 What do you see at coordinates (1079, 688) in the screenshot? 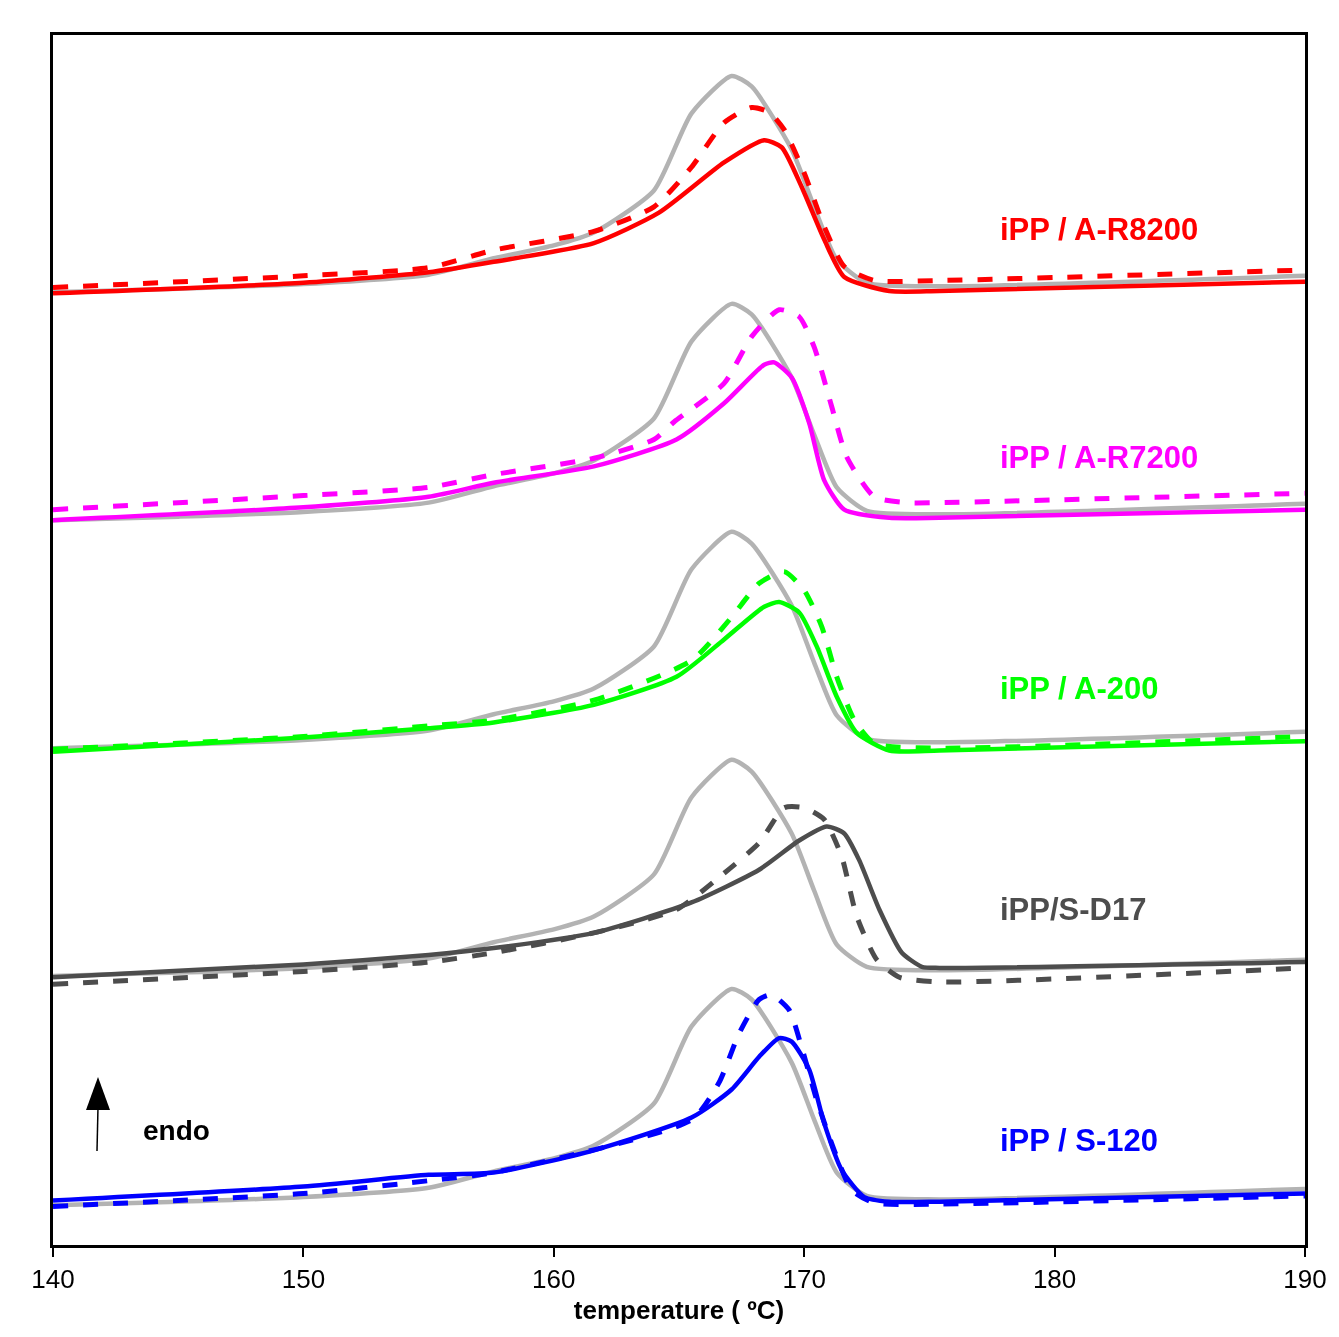
I see `series-label: iPP / A-200` at bounding box center [1079, 688].